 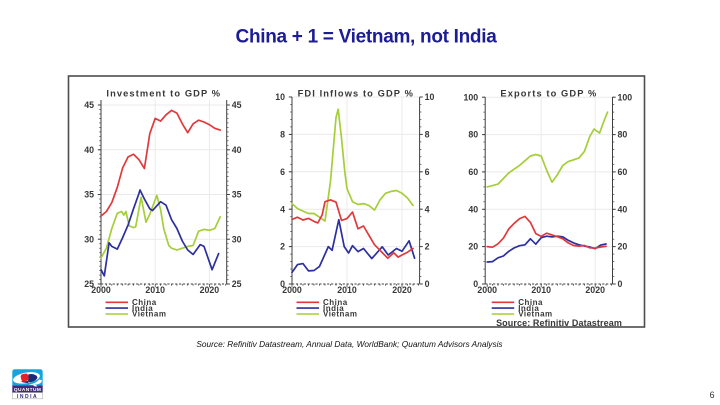 I want to click on svg-text: Exports to GDP %, so click(x=548, y=94).